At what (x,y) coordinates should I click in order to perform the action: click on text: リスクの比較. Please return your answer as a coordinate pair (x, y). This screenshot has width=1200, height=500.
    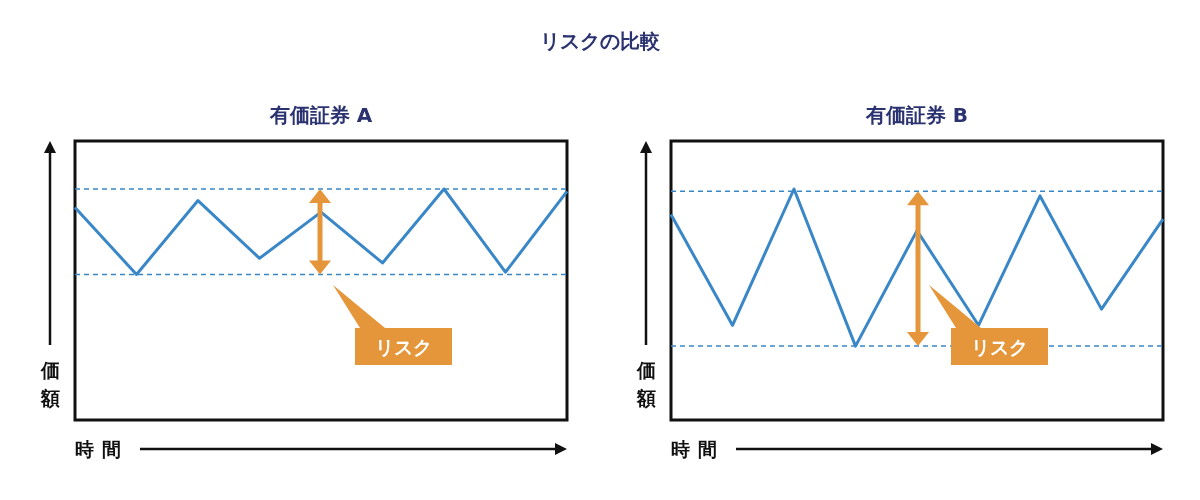
    Looking at the image, I should click on (600, 41).